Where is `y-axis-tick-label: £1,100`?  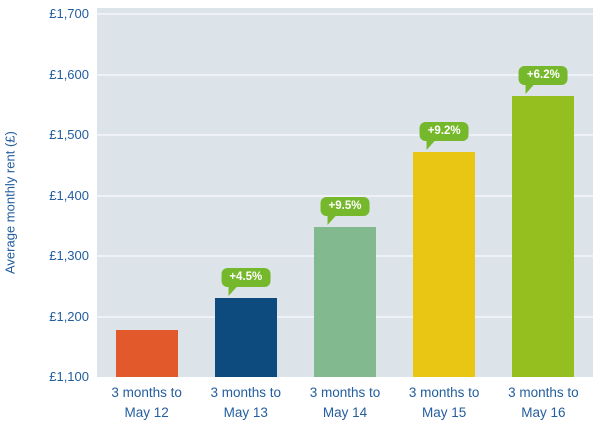
y-axis-tick-label: £1,100 is located at coordinates (69, 376).